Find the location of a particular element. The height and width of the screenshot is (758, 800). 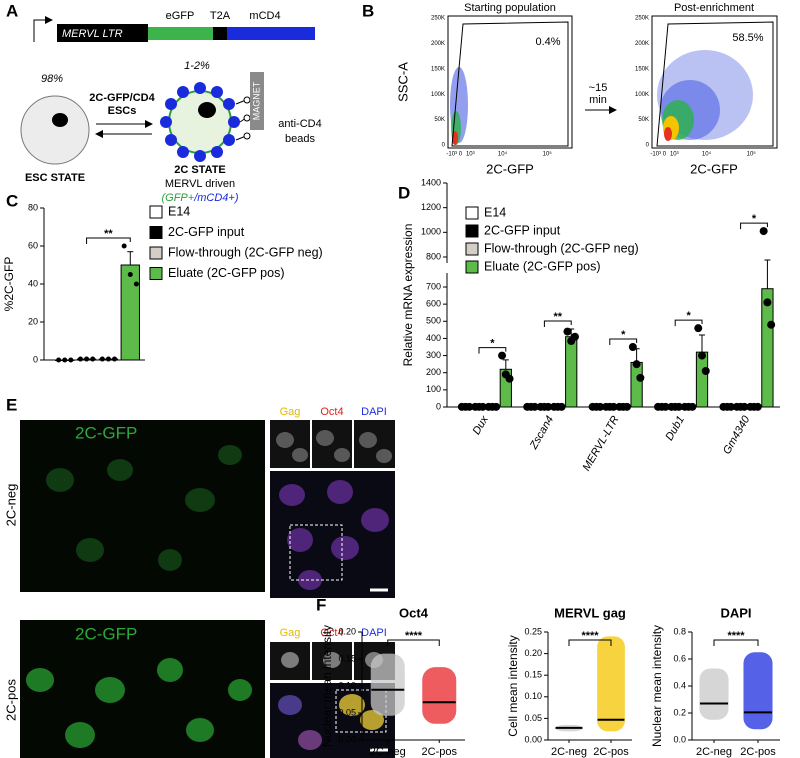

flow-title: Post-enrichment is located at coordinates (714, 8).